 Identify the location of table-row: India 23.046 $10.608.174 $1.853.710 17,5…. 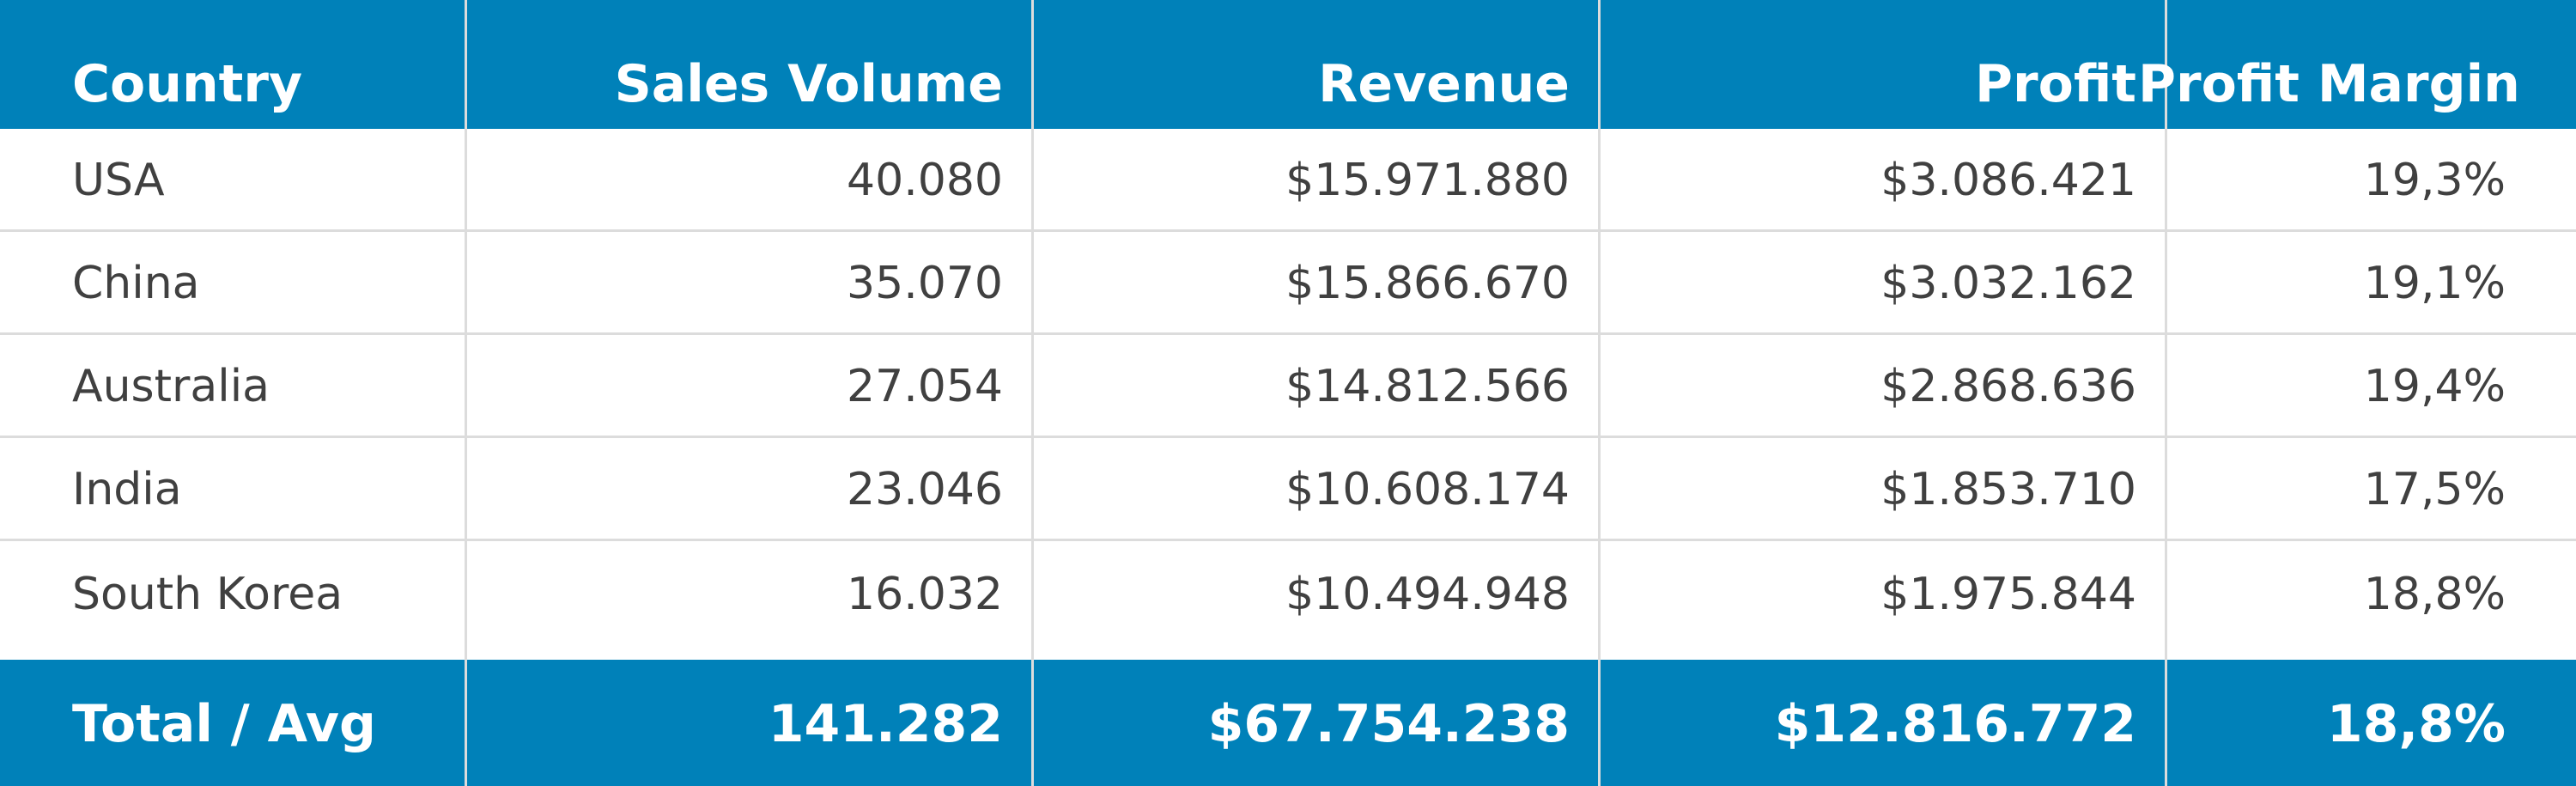
(1288, 489).